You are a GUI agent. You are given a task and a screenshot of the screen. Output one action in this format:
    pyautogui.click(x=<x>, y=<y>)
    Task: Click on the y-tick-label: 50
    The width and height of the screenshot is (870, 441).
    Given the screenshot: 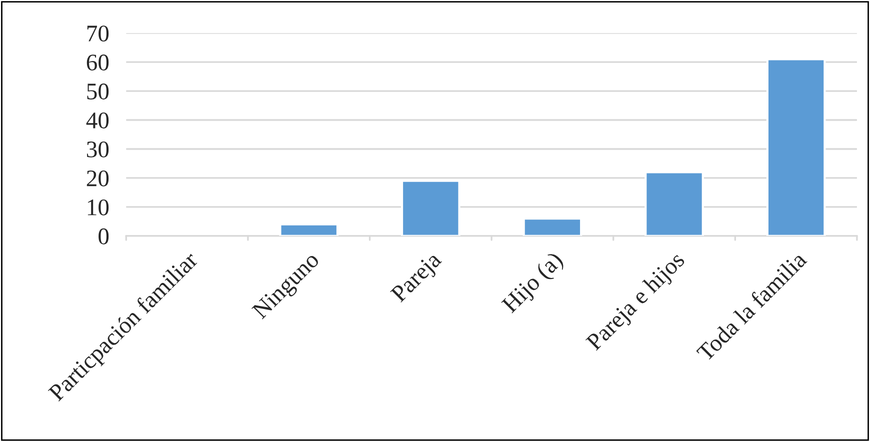 What is the action you would take?
    pyautogui.click(x=98, y=92)
    